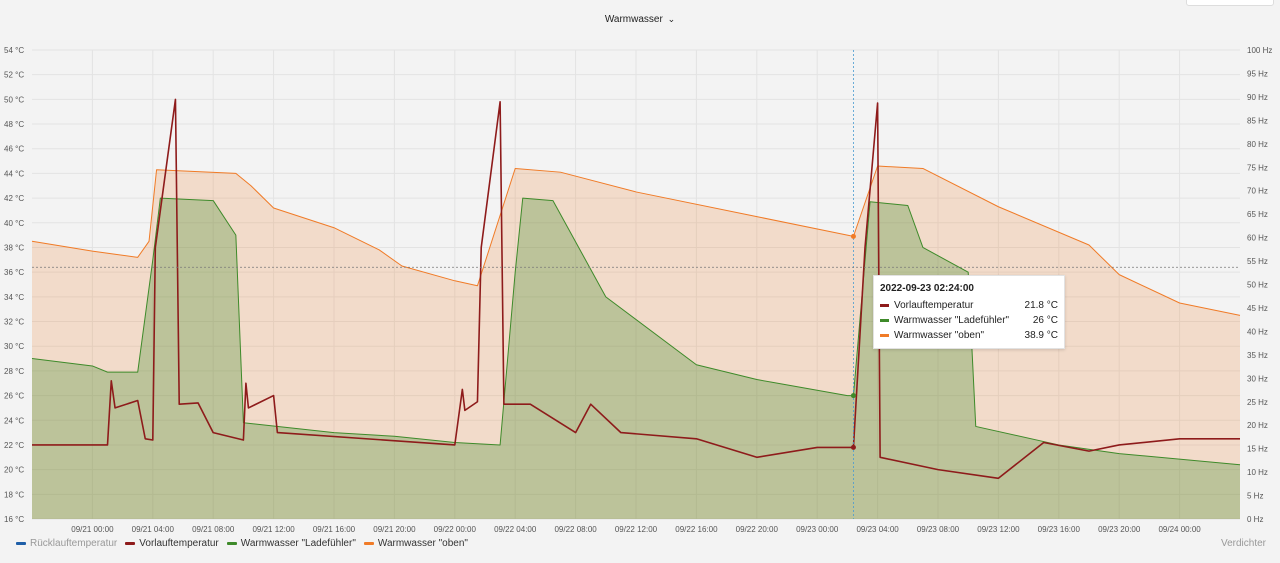 Image resolution: width=1280 pixels, height=563 pixels. What do you see at coordinates (1257, 285) in the screenshot?
I see `y2-tick-label: 50 Hz` at bounding box center [1257, 285].